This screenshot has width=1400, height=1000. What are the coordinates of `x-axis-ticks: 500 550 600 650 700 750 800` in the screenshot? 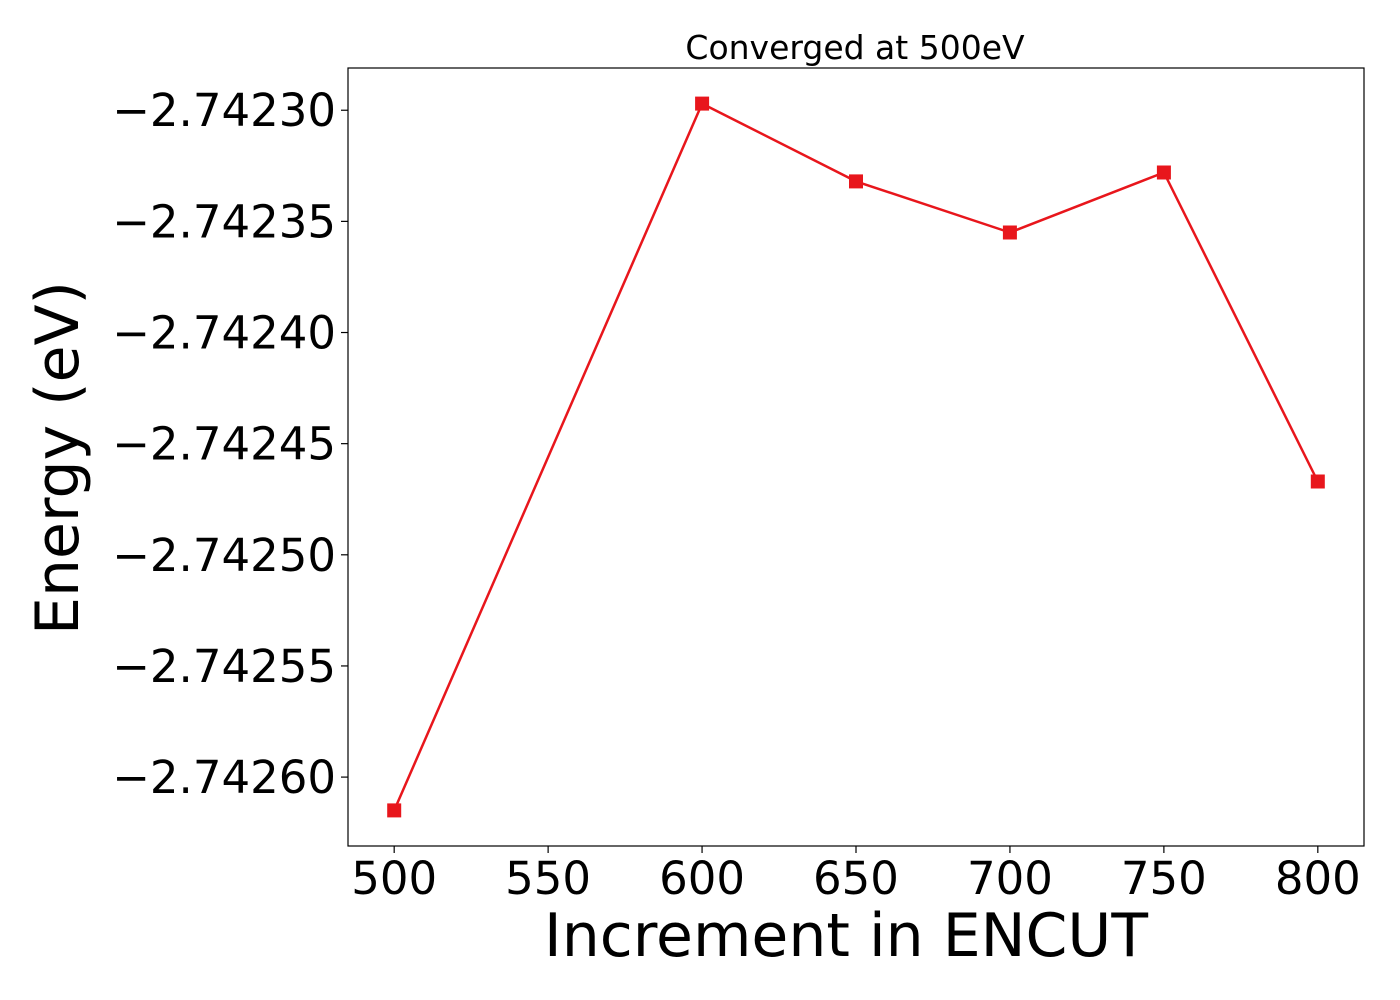 It's located at (856, 875).